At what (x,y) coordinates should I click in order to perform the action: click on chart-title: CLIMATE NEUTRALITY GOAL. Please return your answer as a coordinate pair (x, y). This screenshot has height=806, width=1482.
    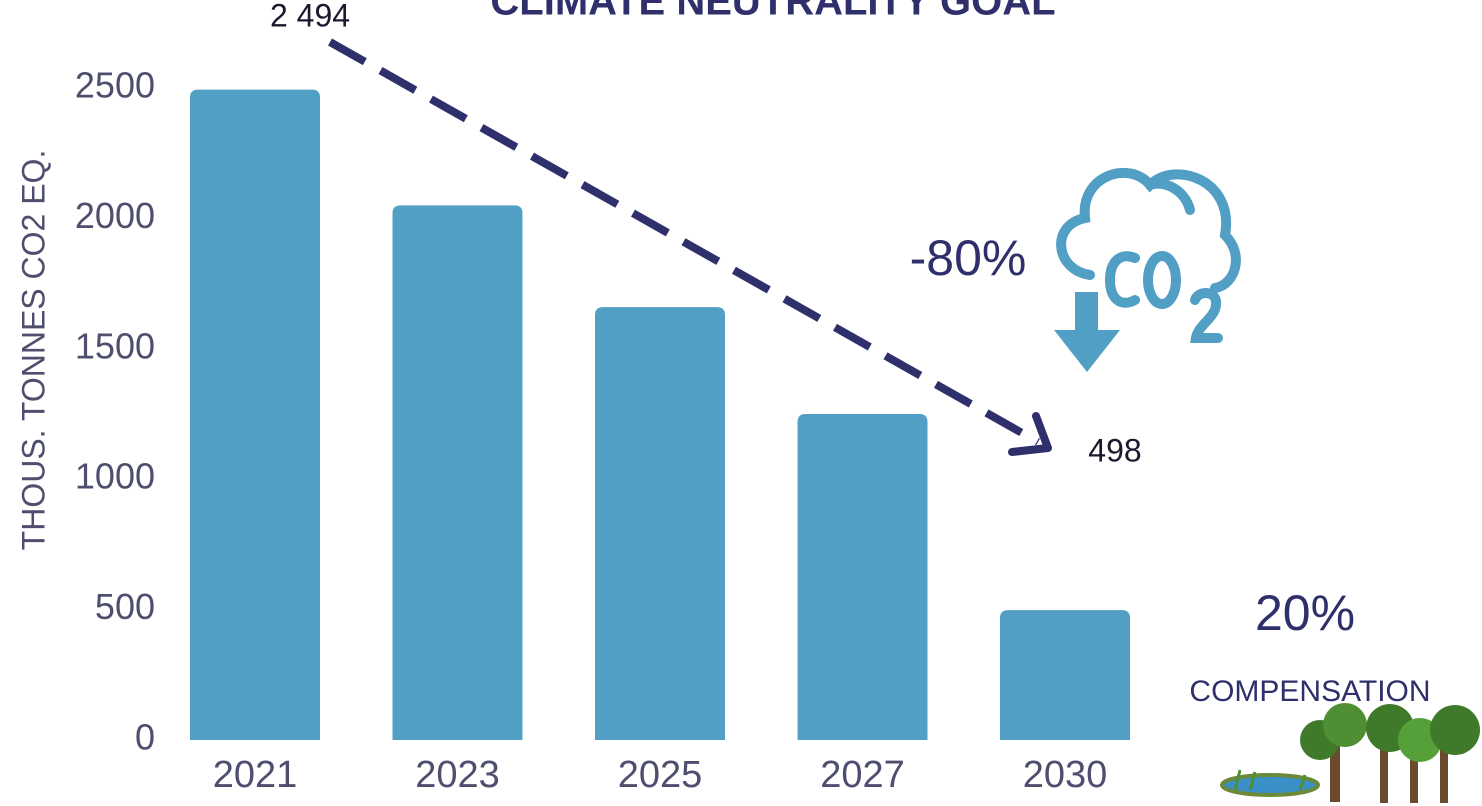
    Looking at the image, I should click on (772, 12).